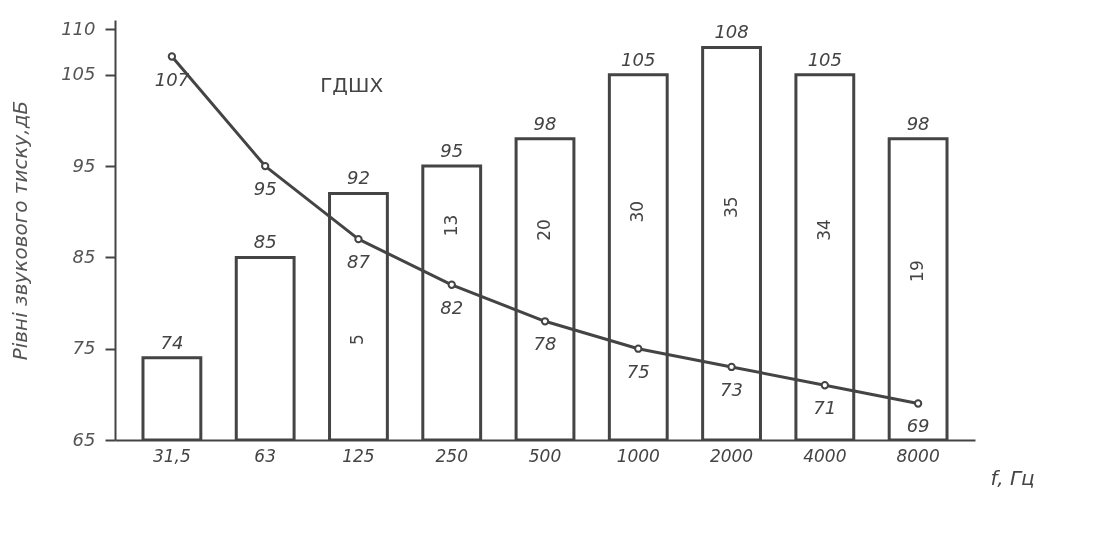 This screenshot has width=1115, height=542. Describe the element at coordinates (544, 230) in the screenshot. I see `annotation: 20` at that location.